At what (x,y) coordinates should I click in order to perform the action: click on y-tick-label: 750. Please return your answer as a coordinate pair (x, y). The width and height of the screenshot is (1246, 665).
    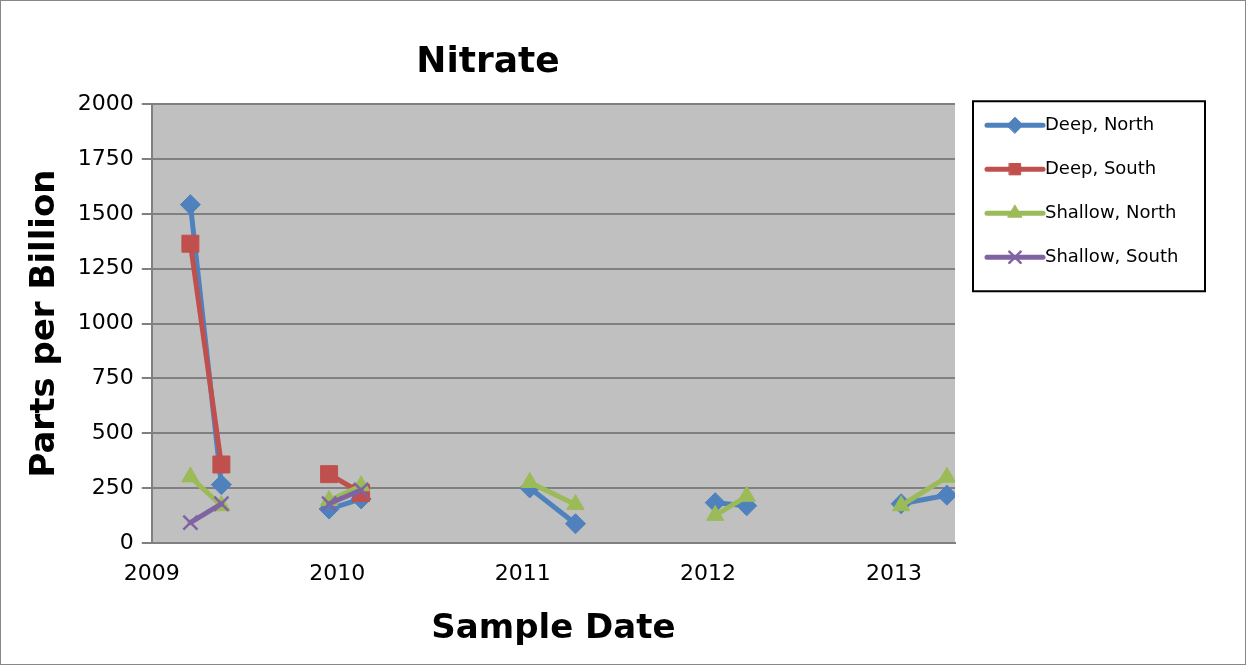
    Looking at the image, I should click on (112, 377).